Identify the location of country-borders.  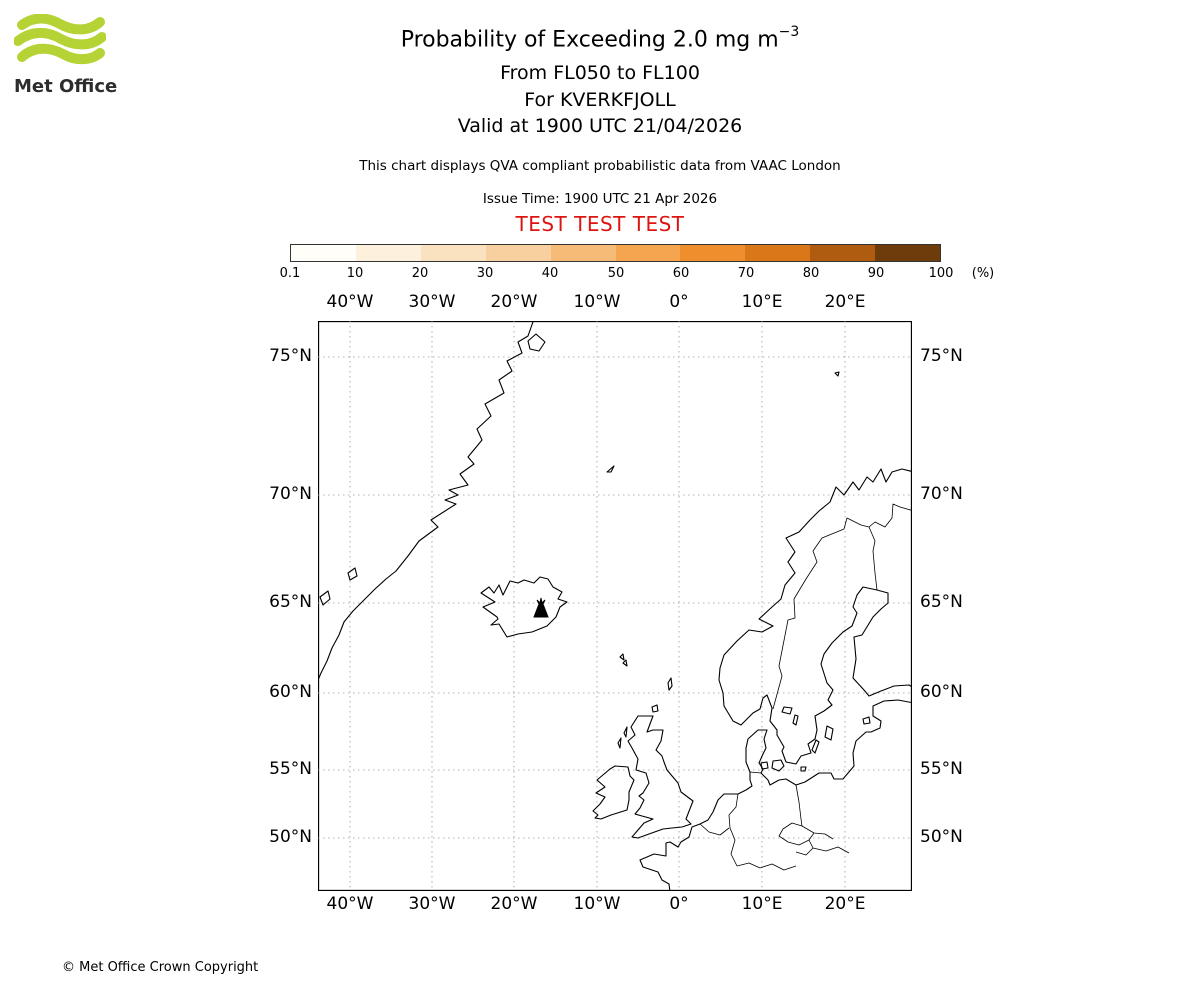
(805, 687).